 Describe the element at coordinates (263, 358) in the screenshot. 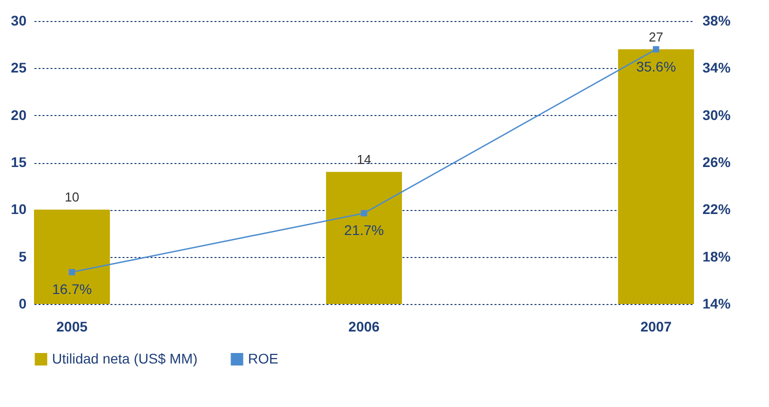

I see `legend-label: ROE` at that location.